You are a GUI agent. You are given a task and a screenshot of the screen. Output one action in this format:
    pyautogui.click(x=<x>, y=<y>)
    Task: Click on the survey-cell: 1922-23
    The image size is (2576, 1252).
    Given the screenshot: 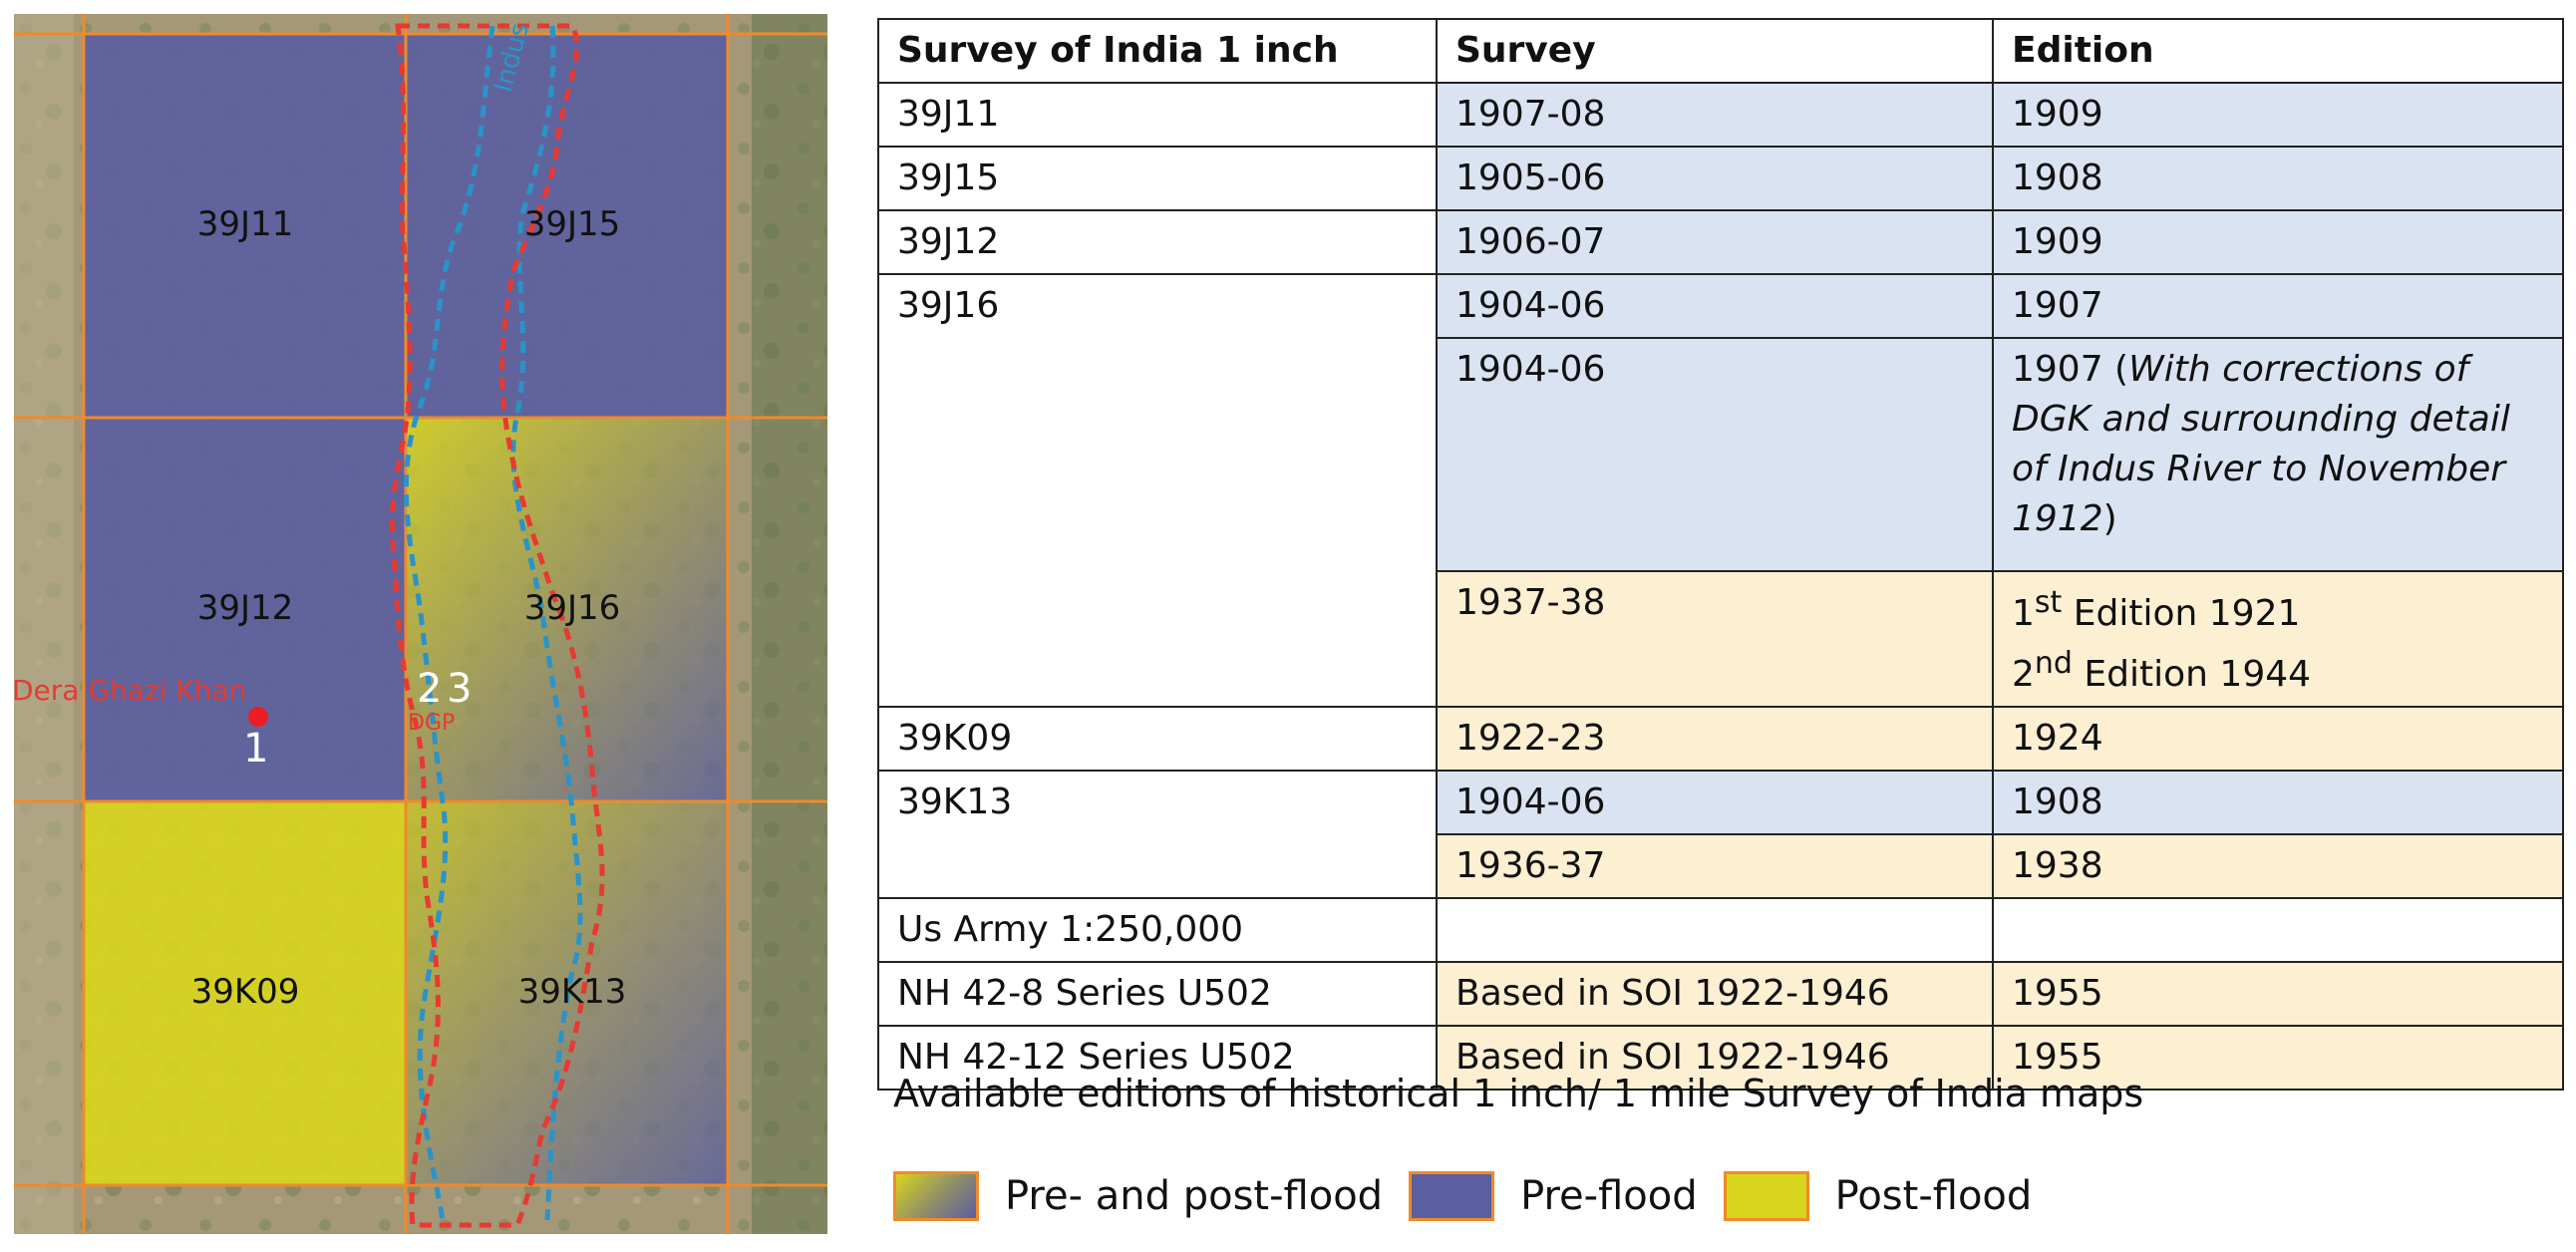 What is the action you would take?
    pyautogui.click(x=1715, y=739)
    